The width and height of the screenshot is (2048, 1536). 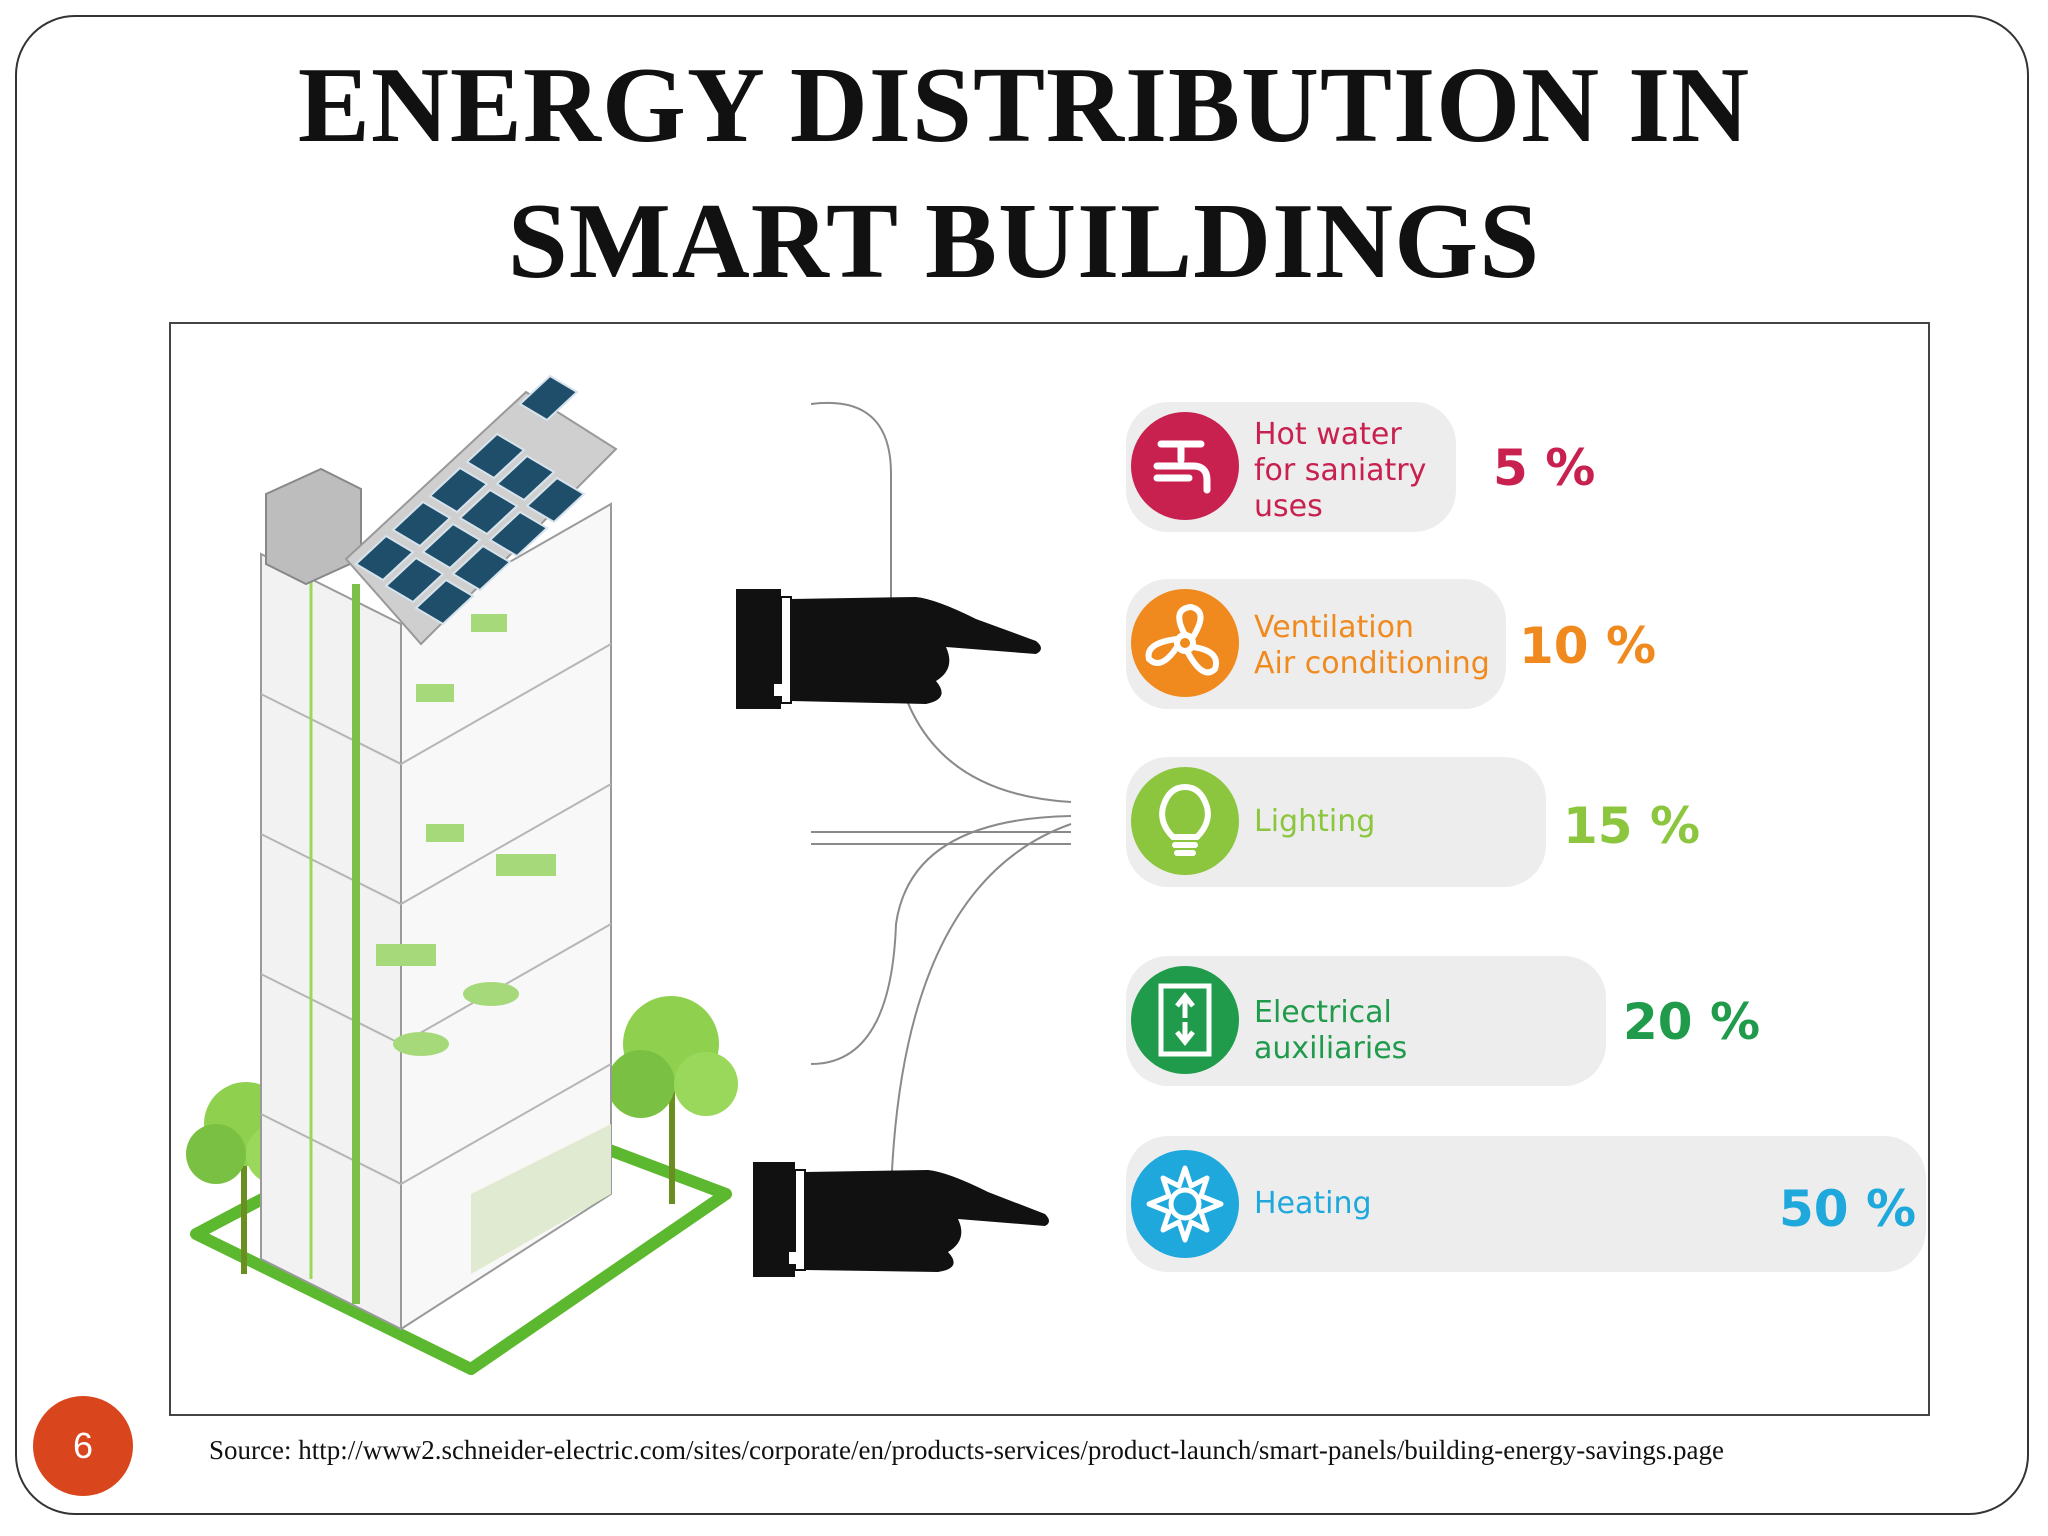 What do you see at coordinates (1340, 470) in the screenshot?
I see `label-hot-water: Hot water for saniatry uses` at bounding box center [1340, 470].